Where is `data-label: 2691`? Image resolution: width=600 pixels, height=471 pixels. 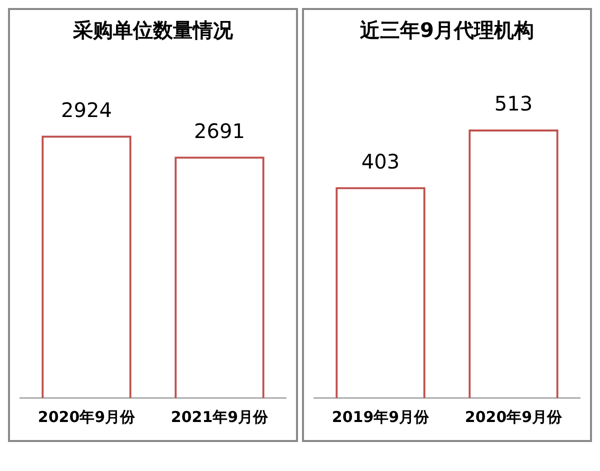
data-label: 2691 is located at coordinates (219, 130).